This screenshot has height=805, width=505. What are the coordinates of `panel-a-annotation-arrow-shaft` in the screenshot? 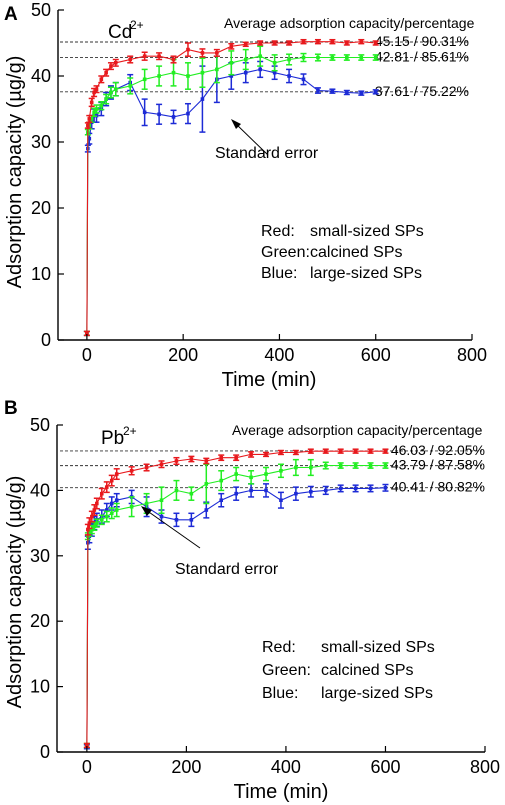 It's located at (251, 139).